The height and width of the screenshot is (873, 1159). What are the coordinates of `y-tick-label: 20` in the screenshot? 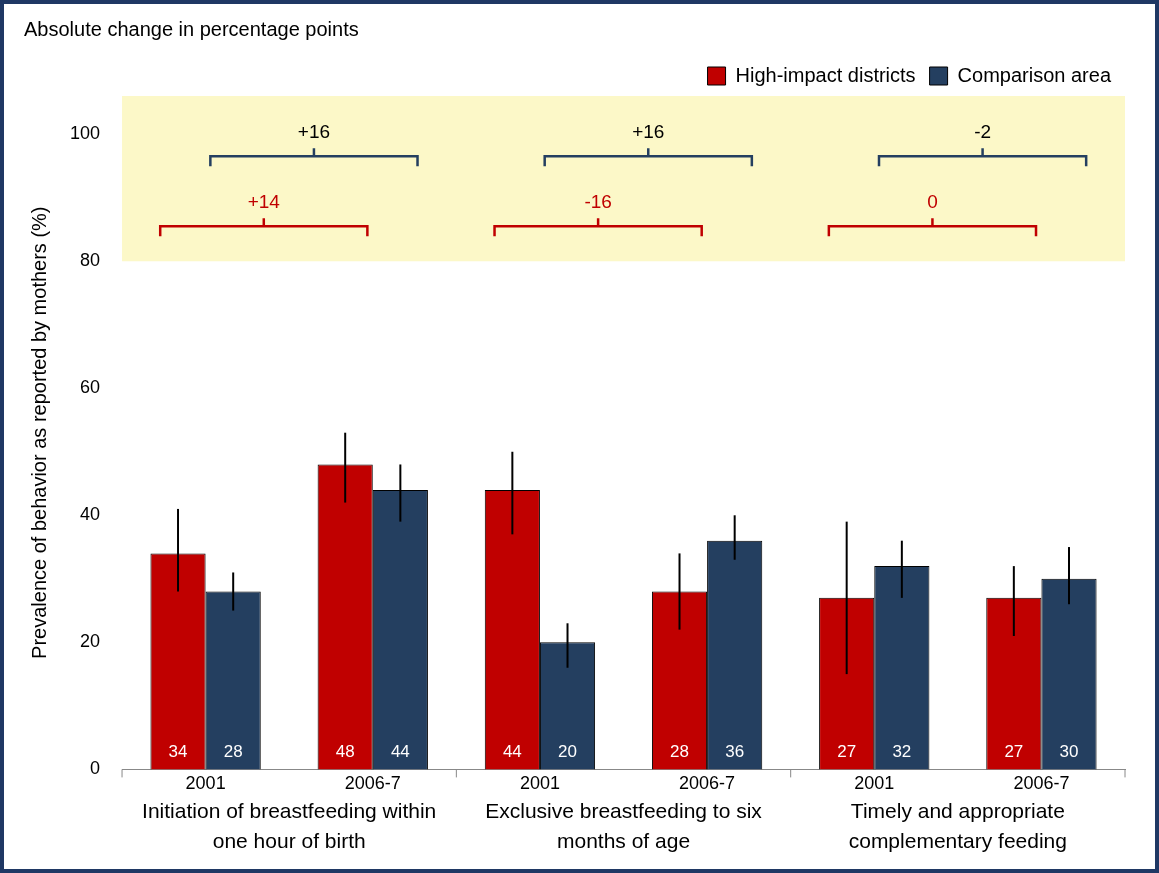 It's located at (90, 641).